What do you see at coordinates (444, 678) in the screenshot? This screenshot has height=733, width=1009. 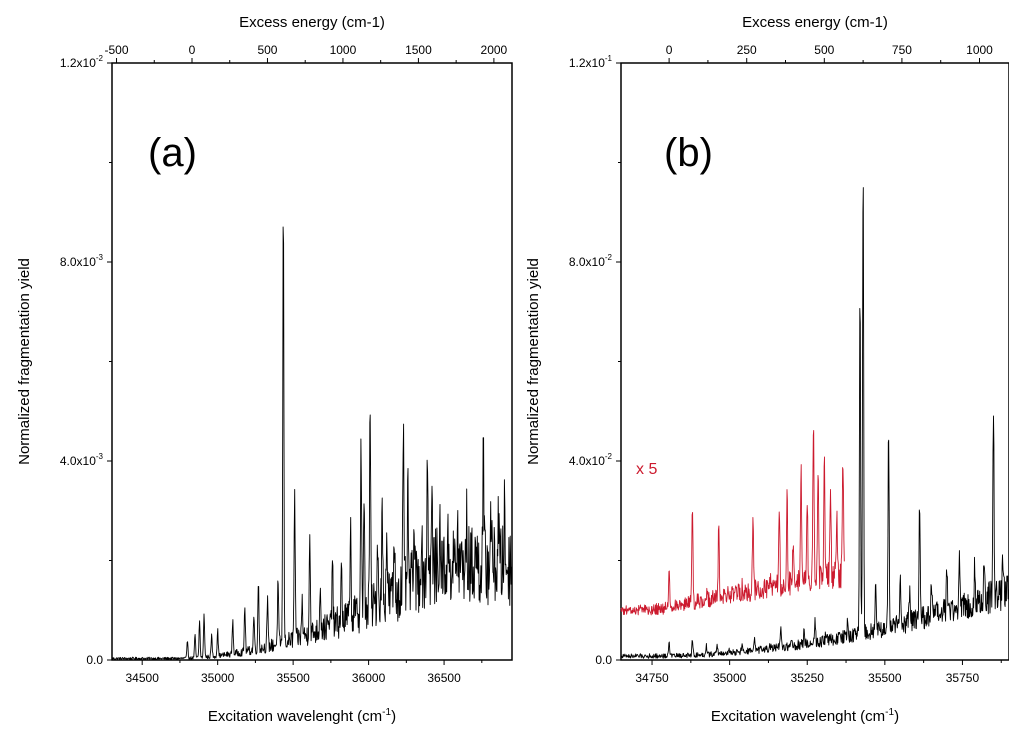 I see `x-tick-label-a: 36500` at bounding box center [444, 678].